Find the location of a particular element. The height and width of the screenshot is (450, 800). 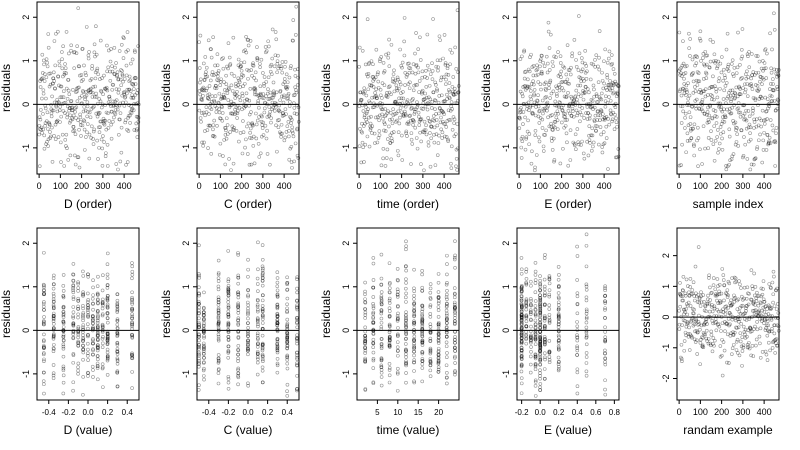

x-tick-label: 400 is located at coordinates (124, 186).